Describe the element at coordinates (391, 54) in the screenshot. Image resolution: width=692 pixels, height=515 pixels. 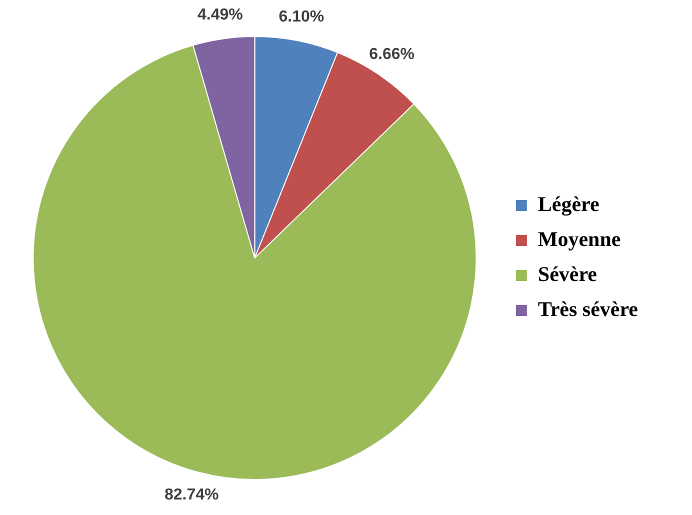
I see `data-label: 6.66%` at that location.